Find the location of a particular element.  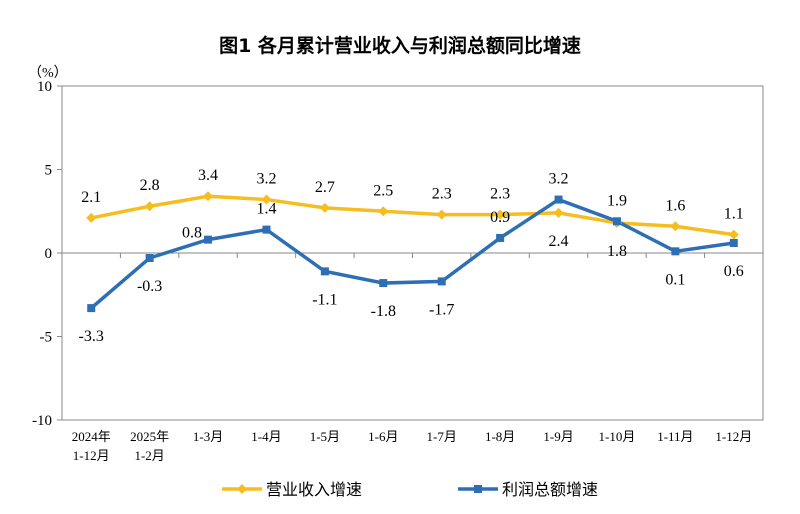

data-label: -1.1 is located at coordinates (324, 299).